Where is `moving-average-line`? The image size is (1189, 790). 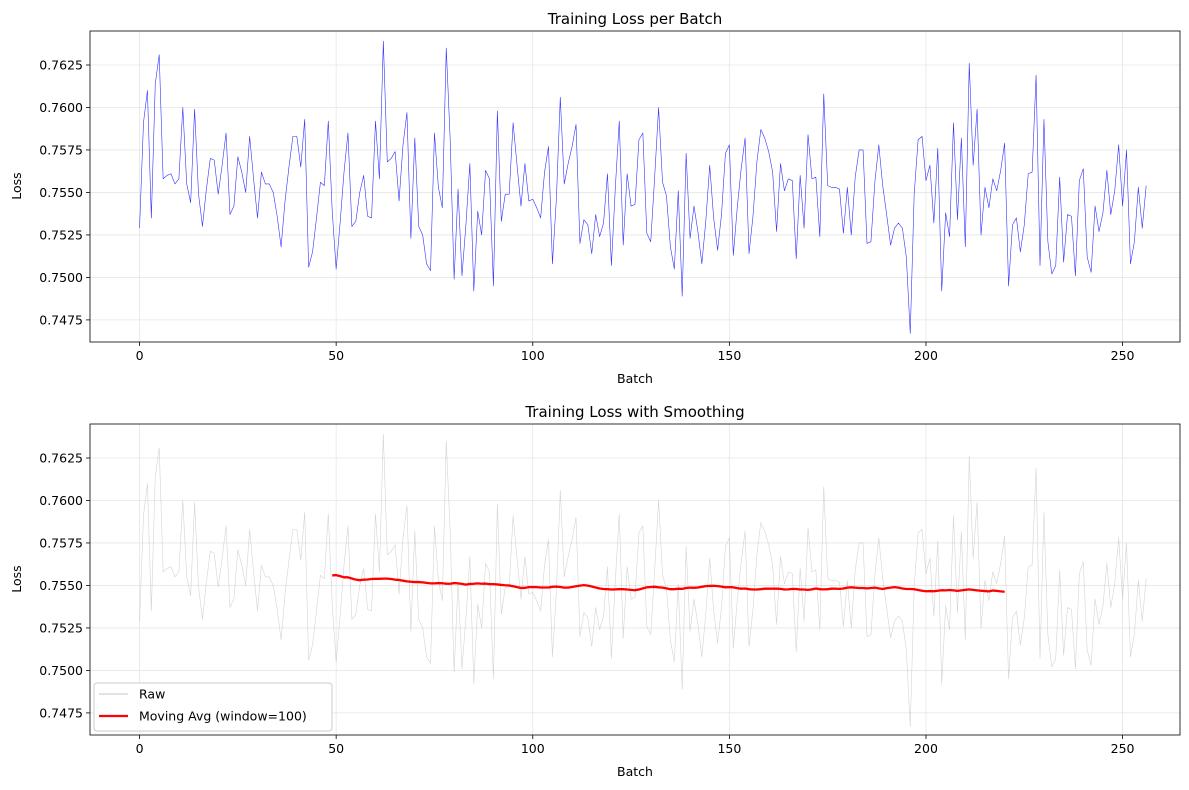 moving-average-line is located at coordinates (668, 583).